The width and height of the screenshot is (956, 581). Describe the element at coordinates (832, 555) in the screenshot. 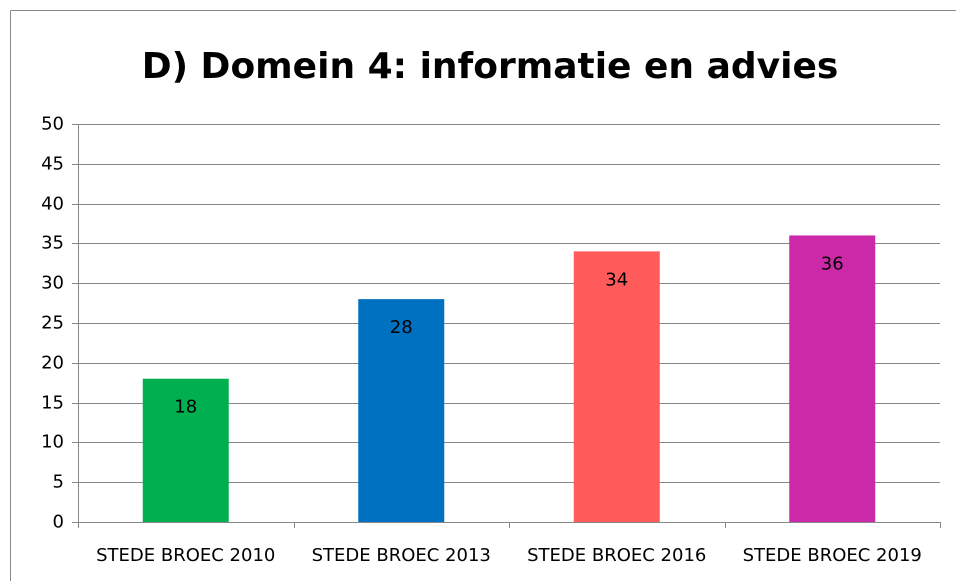

I see `x-tick-label: STEDE BROEC 2019` at that location.